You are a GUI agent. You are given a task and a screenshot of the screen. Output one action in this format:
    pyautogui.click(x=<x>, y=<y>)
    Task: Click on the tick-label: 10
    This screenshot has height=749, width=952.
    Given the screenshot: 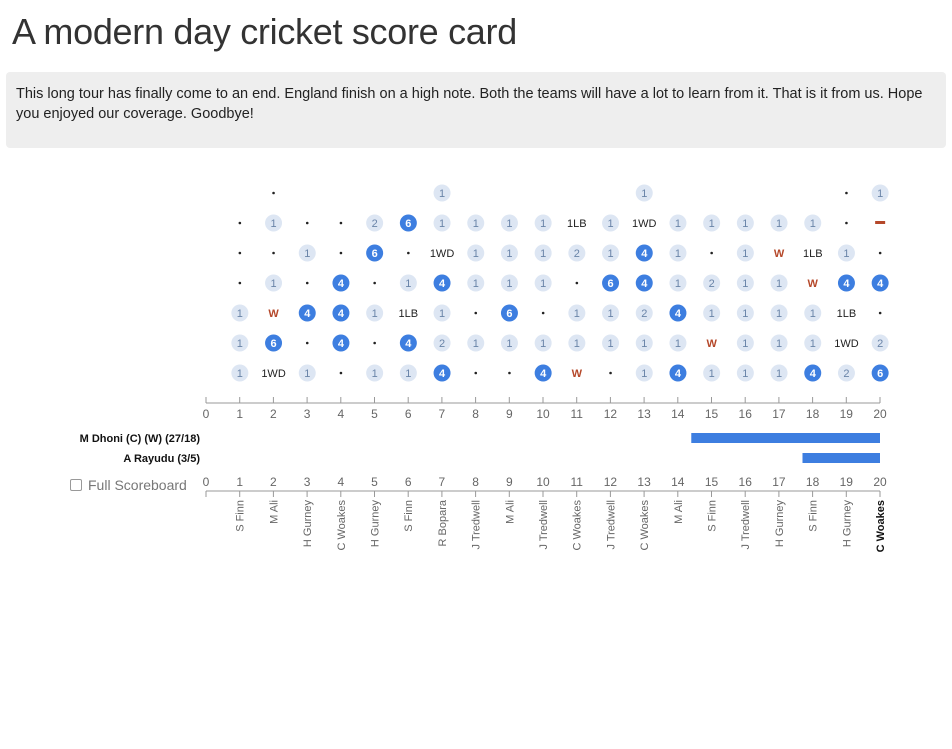 What is the action you would take?
    pyautogui.click(x=543, y=414)
    